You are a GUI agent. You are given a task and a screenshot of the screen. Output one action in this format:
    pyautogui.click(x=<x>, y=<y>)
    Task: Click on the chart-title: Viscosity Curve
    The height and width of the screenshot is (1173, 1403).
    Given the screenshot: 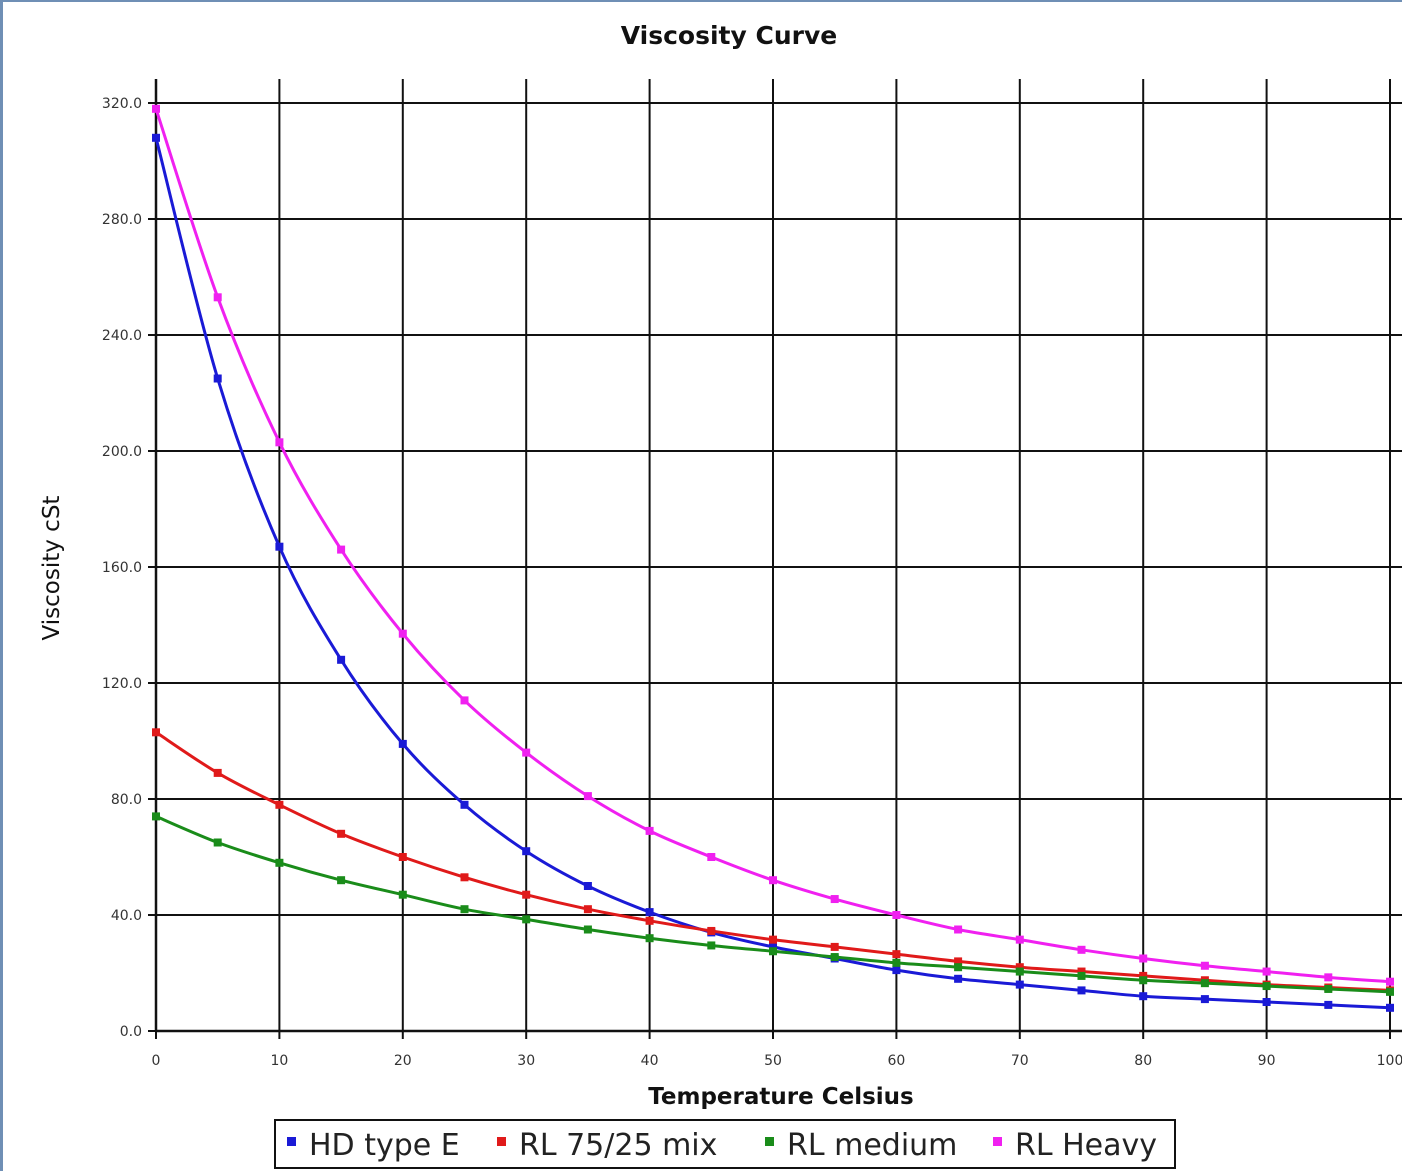 What is the action you would take?
    pyautogui.click(x=729, y=35)
    